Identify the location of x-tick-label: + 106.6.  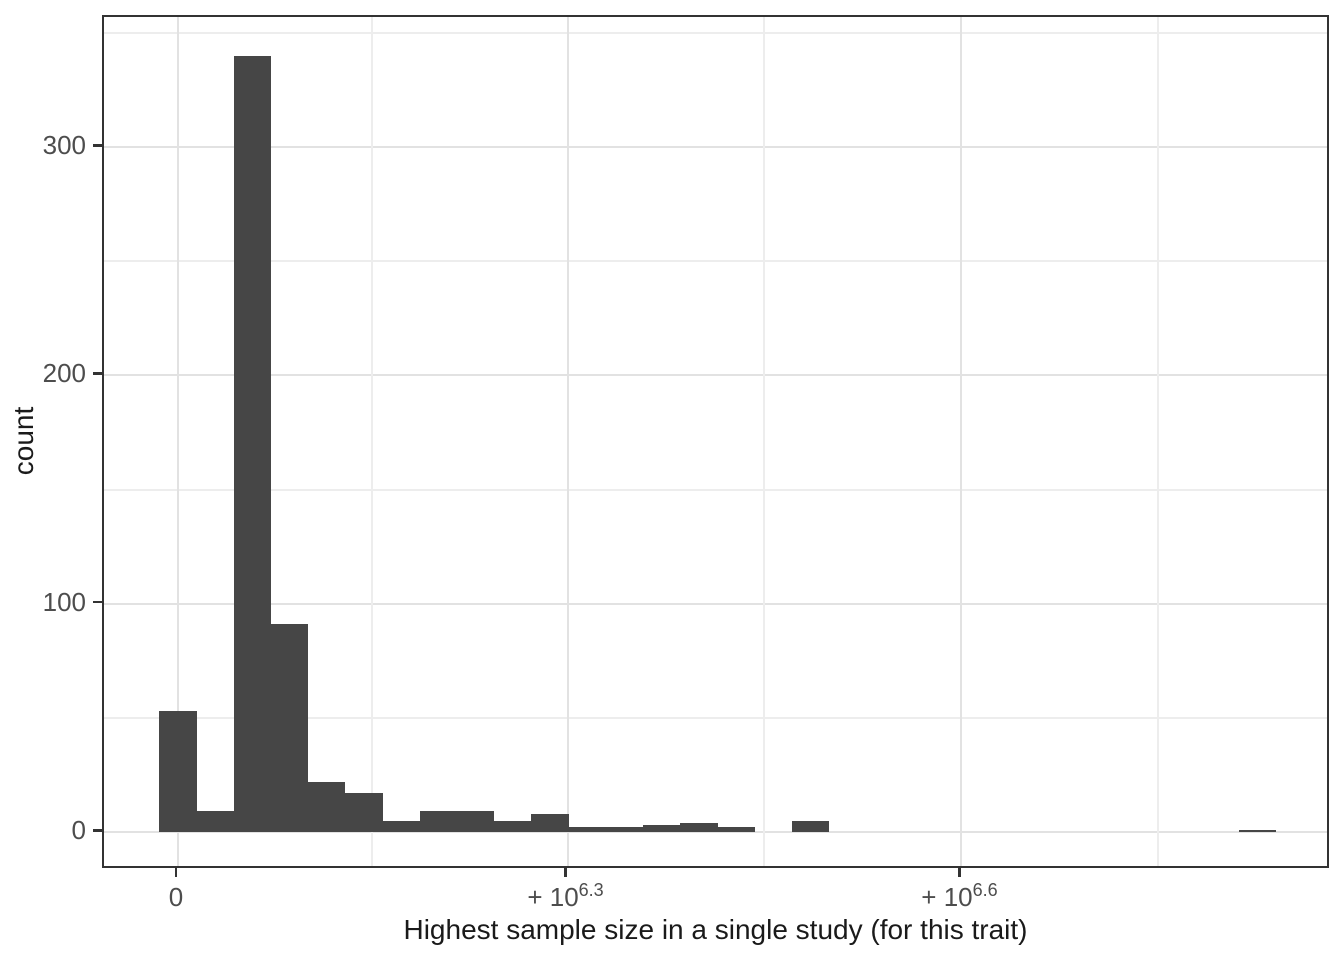
(959, 897).